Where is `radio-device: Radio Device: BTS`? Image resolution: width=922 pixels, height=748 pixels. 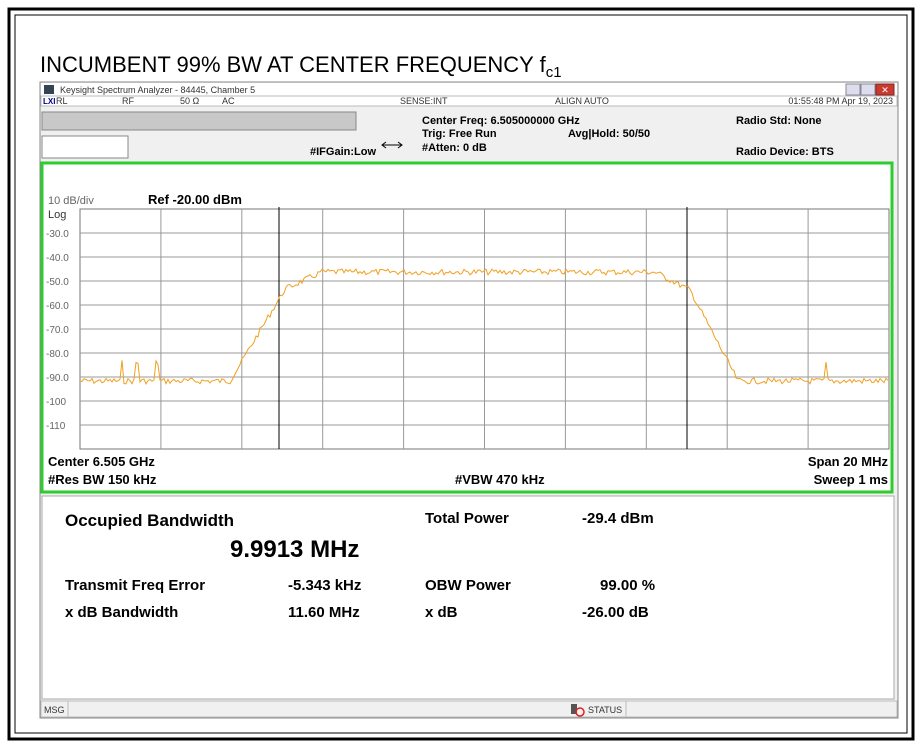
radio-device: Radio Device: BTS is located at coordinates (785, 152).